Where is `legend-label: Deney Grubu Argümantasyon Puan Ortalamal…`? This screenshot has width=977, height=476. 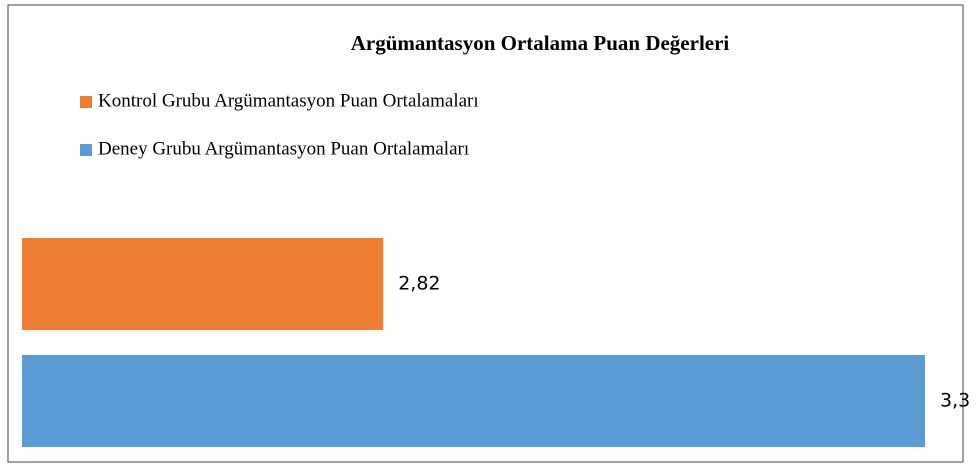 legend-label: Deney Grubu Argümantasyon Puan Ortalamal… is located at coordinates (283, 148).